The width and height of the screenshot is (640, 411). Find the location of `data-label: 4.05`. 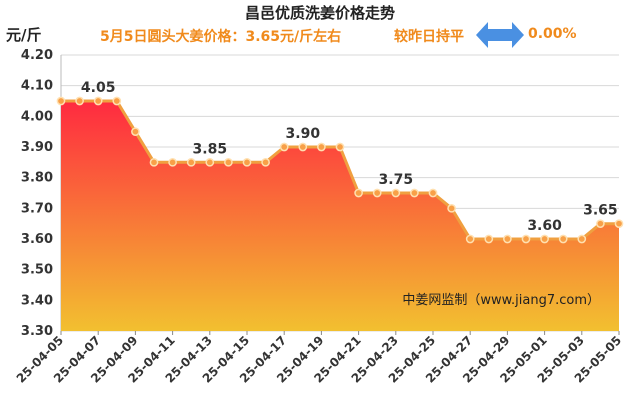

data-label: 4.05 is located at coordinates (98, 88).